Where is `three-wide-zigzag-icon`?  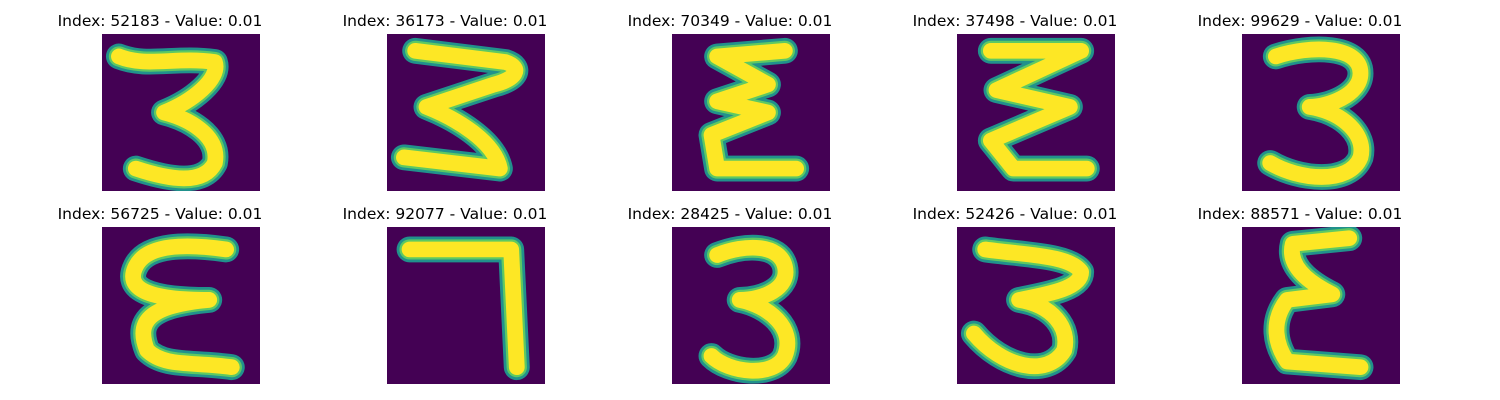 three-wide-zigzag-icon is located at coordinates (459, 109).